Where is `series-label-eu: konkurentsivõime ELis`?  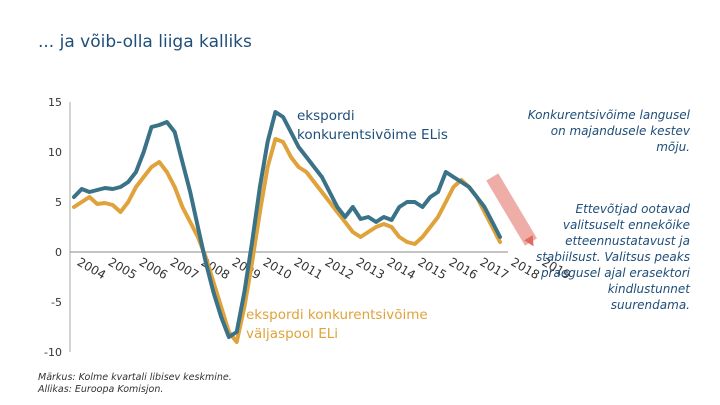 series-label-eu: konkurentsivõime ELis is located at coordinates (372, 135).